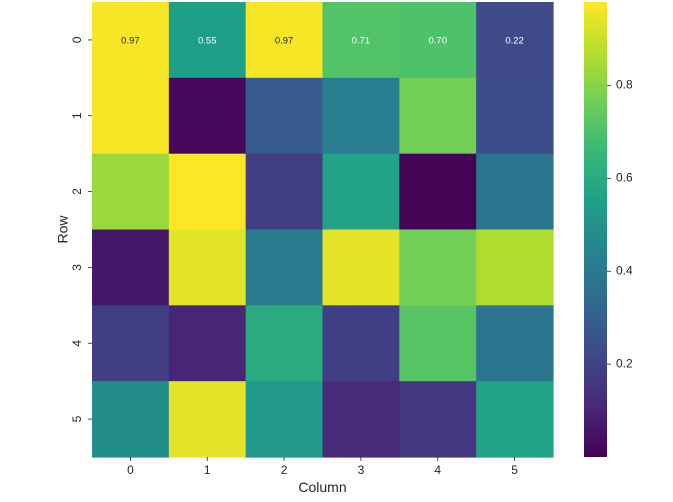 The height and width of the screenshot is (502, 673). I want to click on heatmap-cell-r2-c4, so click(438, 192).